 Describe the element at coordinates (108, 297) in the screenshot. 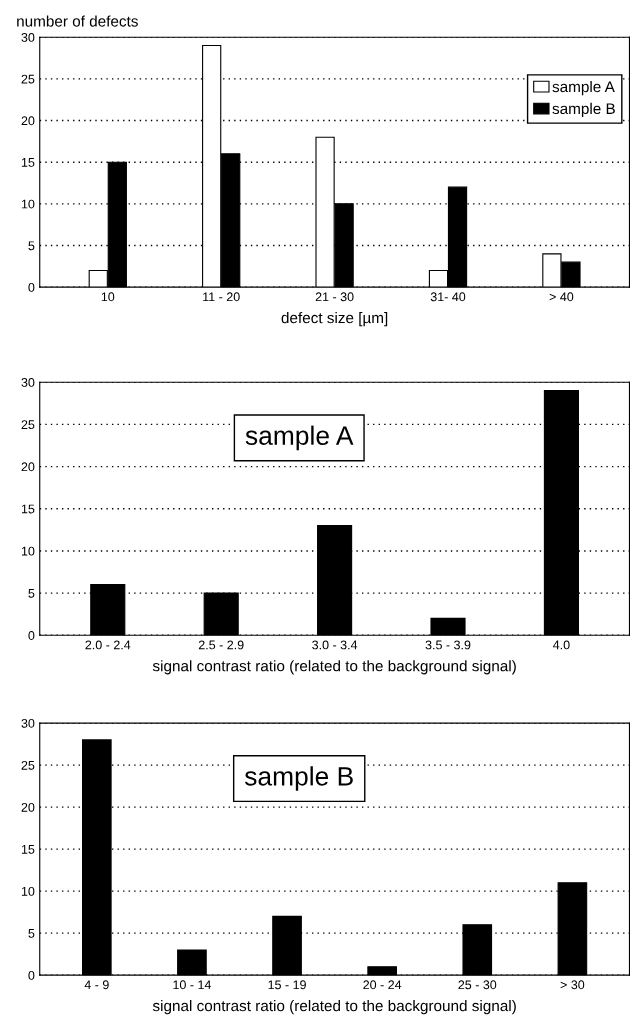

I see `x-tick-label: 10` at that location.